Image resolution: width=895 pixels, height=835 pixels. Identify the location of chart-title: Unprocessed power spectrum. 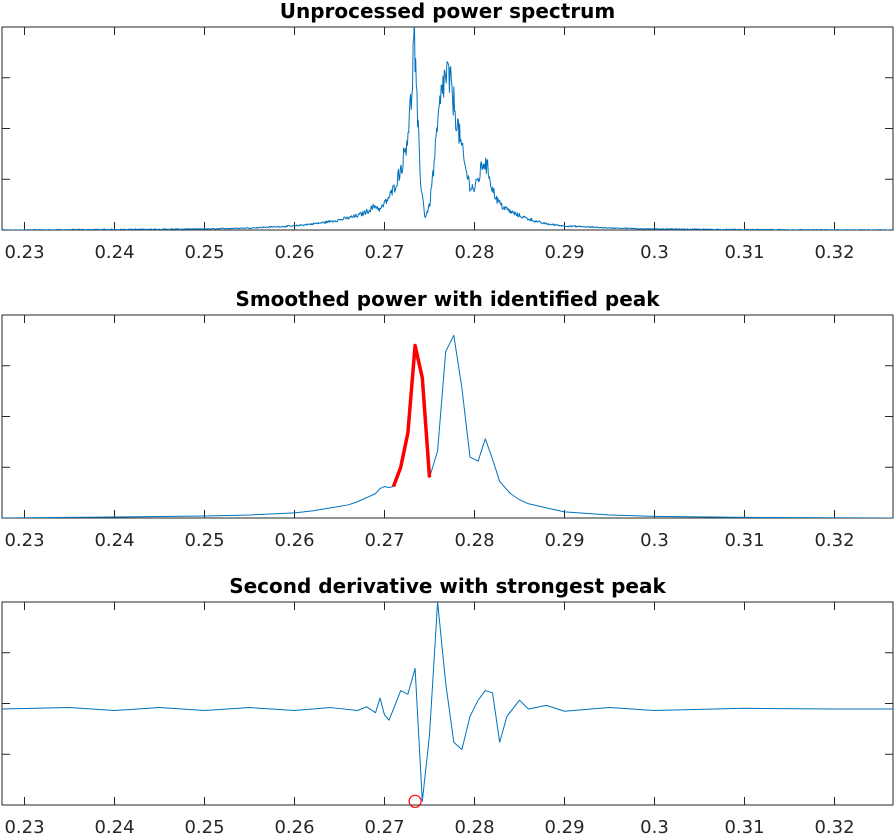
(448, 11).